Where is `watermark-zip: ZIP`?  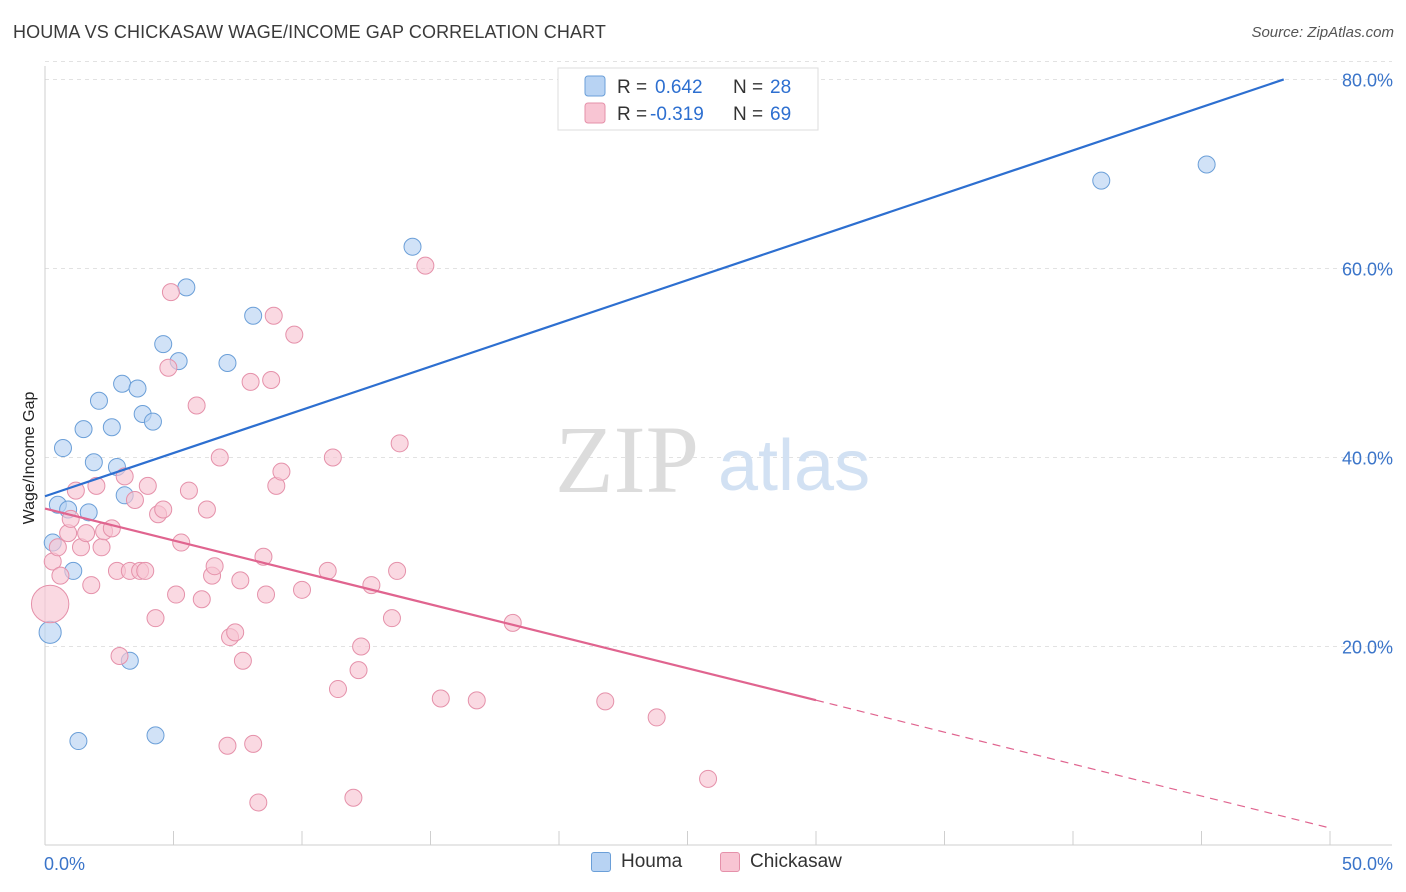
watermark-zip: ZIP is located at coordinates (627, 459).